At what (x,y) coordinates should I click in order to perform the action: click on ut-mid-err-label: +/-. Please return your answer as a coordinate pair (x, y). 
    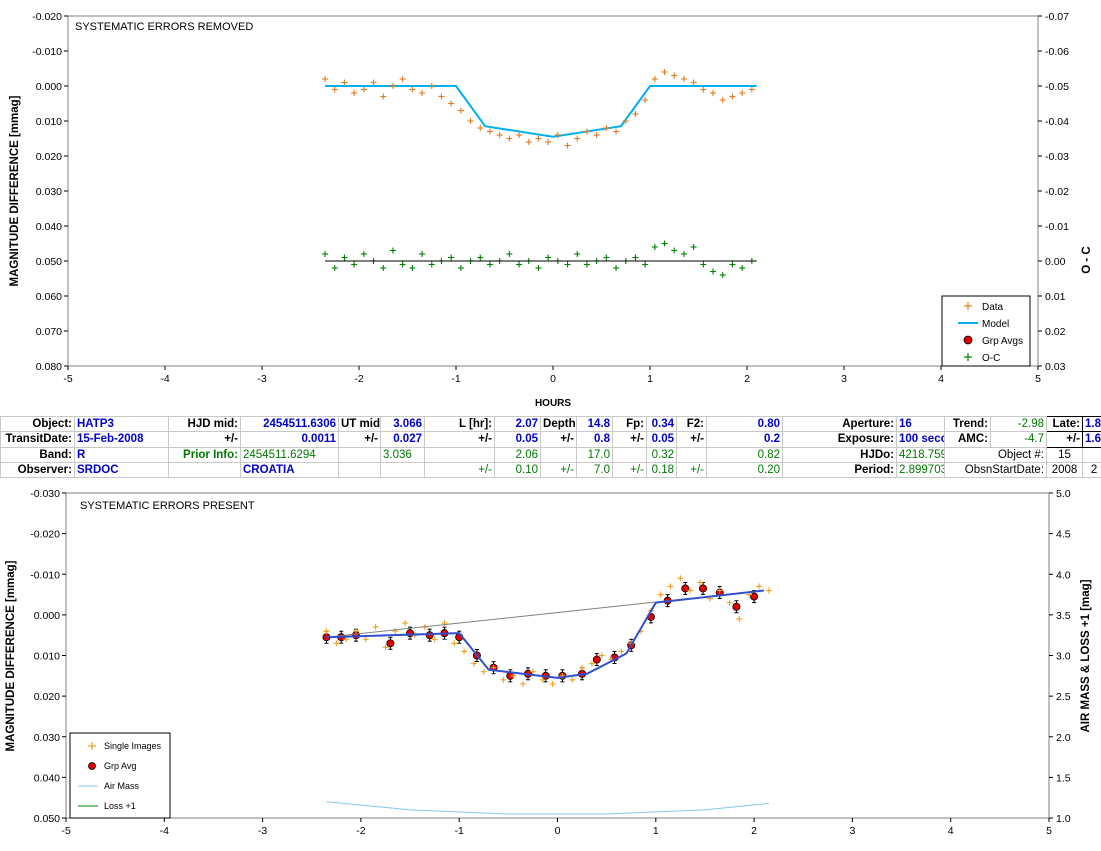
    Looking at the image, I should click on (359, 439).